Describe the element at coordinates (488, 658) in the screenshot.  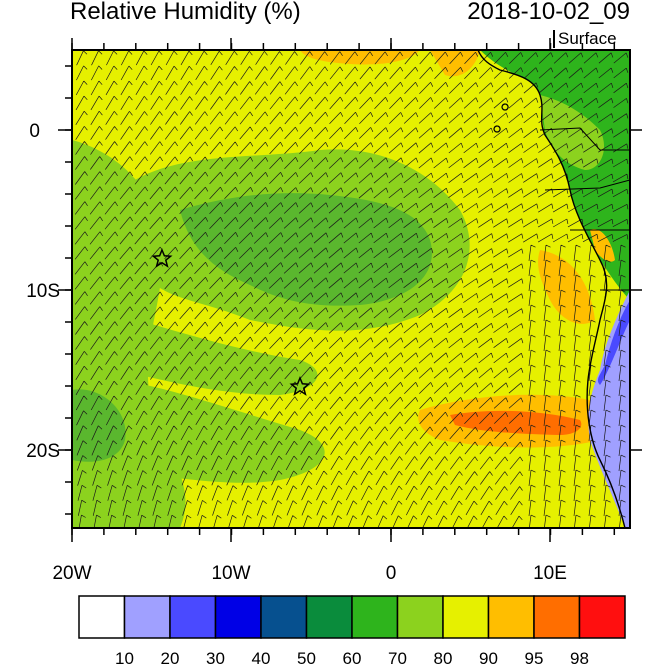
I see `legend-label: 90` at that location.